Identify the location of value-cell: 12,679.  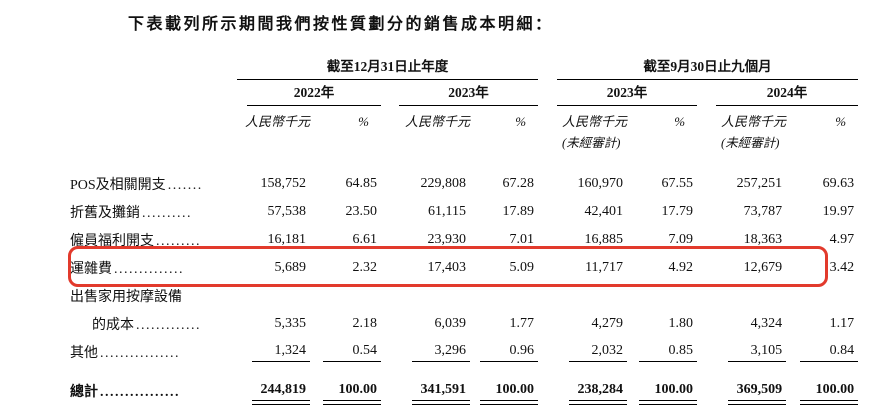
(763, 267).